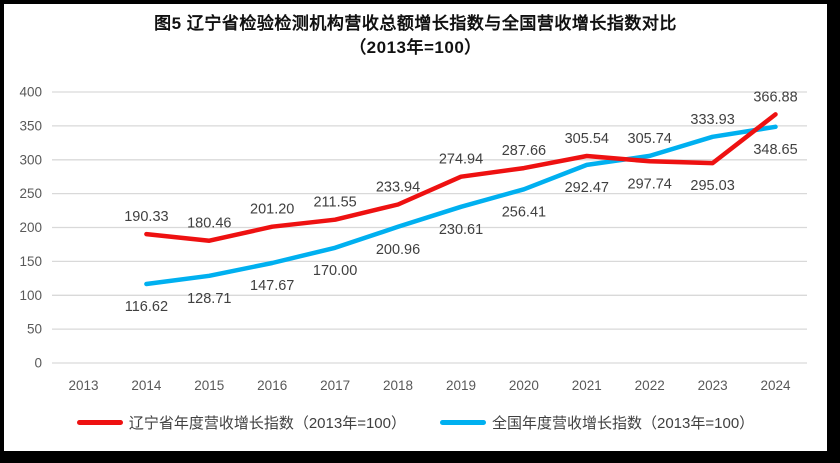 The height and width of the screenshot is (463, 840). I want to click on data-label-series-0: 366.88, so click(775, 97).